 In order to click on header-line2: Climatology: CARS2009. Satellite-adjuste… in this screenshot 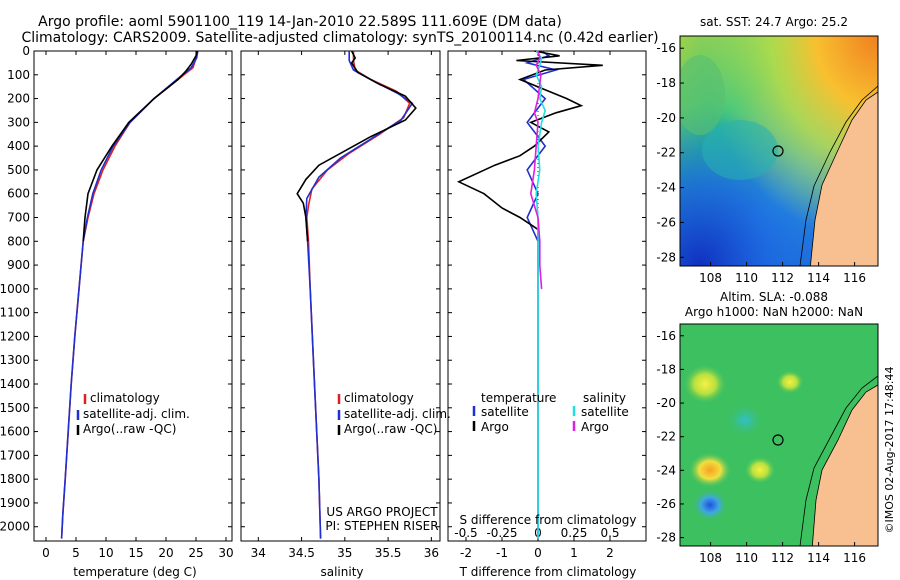, I will do `click(339, 38)`.